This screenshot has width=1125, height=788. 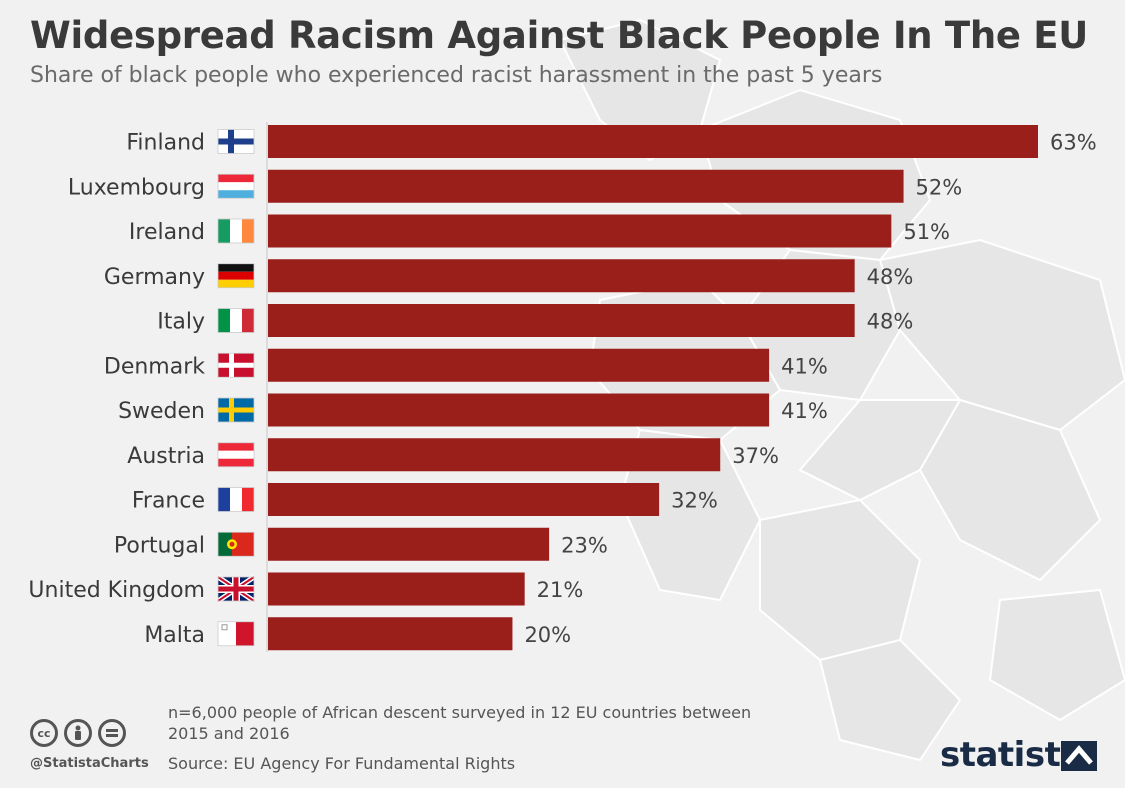 I want to click on bar-ireland, so click(x=580, y=231).